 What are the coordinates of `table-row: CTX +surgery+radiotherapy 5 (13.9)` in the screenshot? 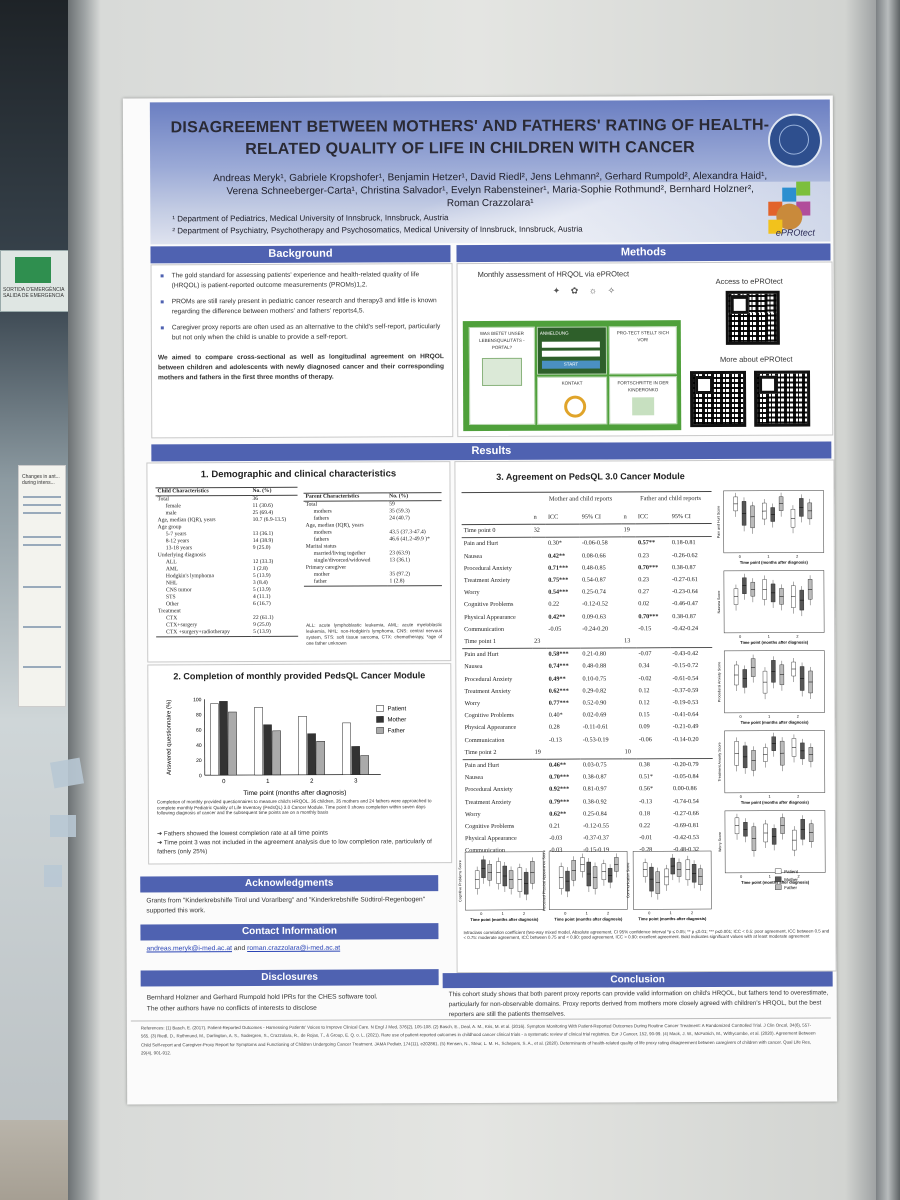 It's located at (218, 632).